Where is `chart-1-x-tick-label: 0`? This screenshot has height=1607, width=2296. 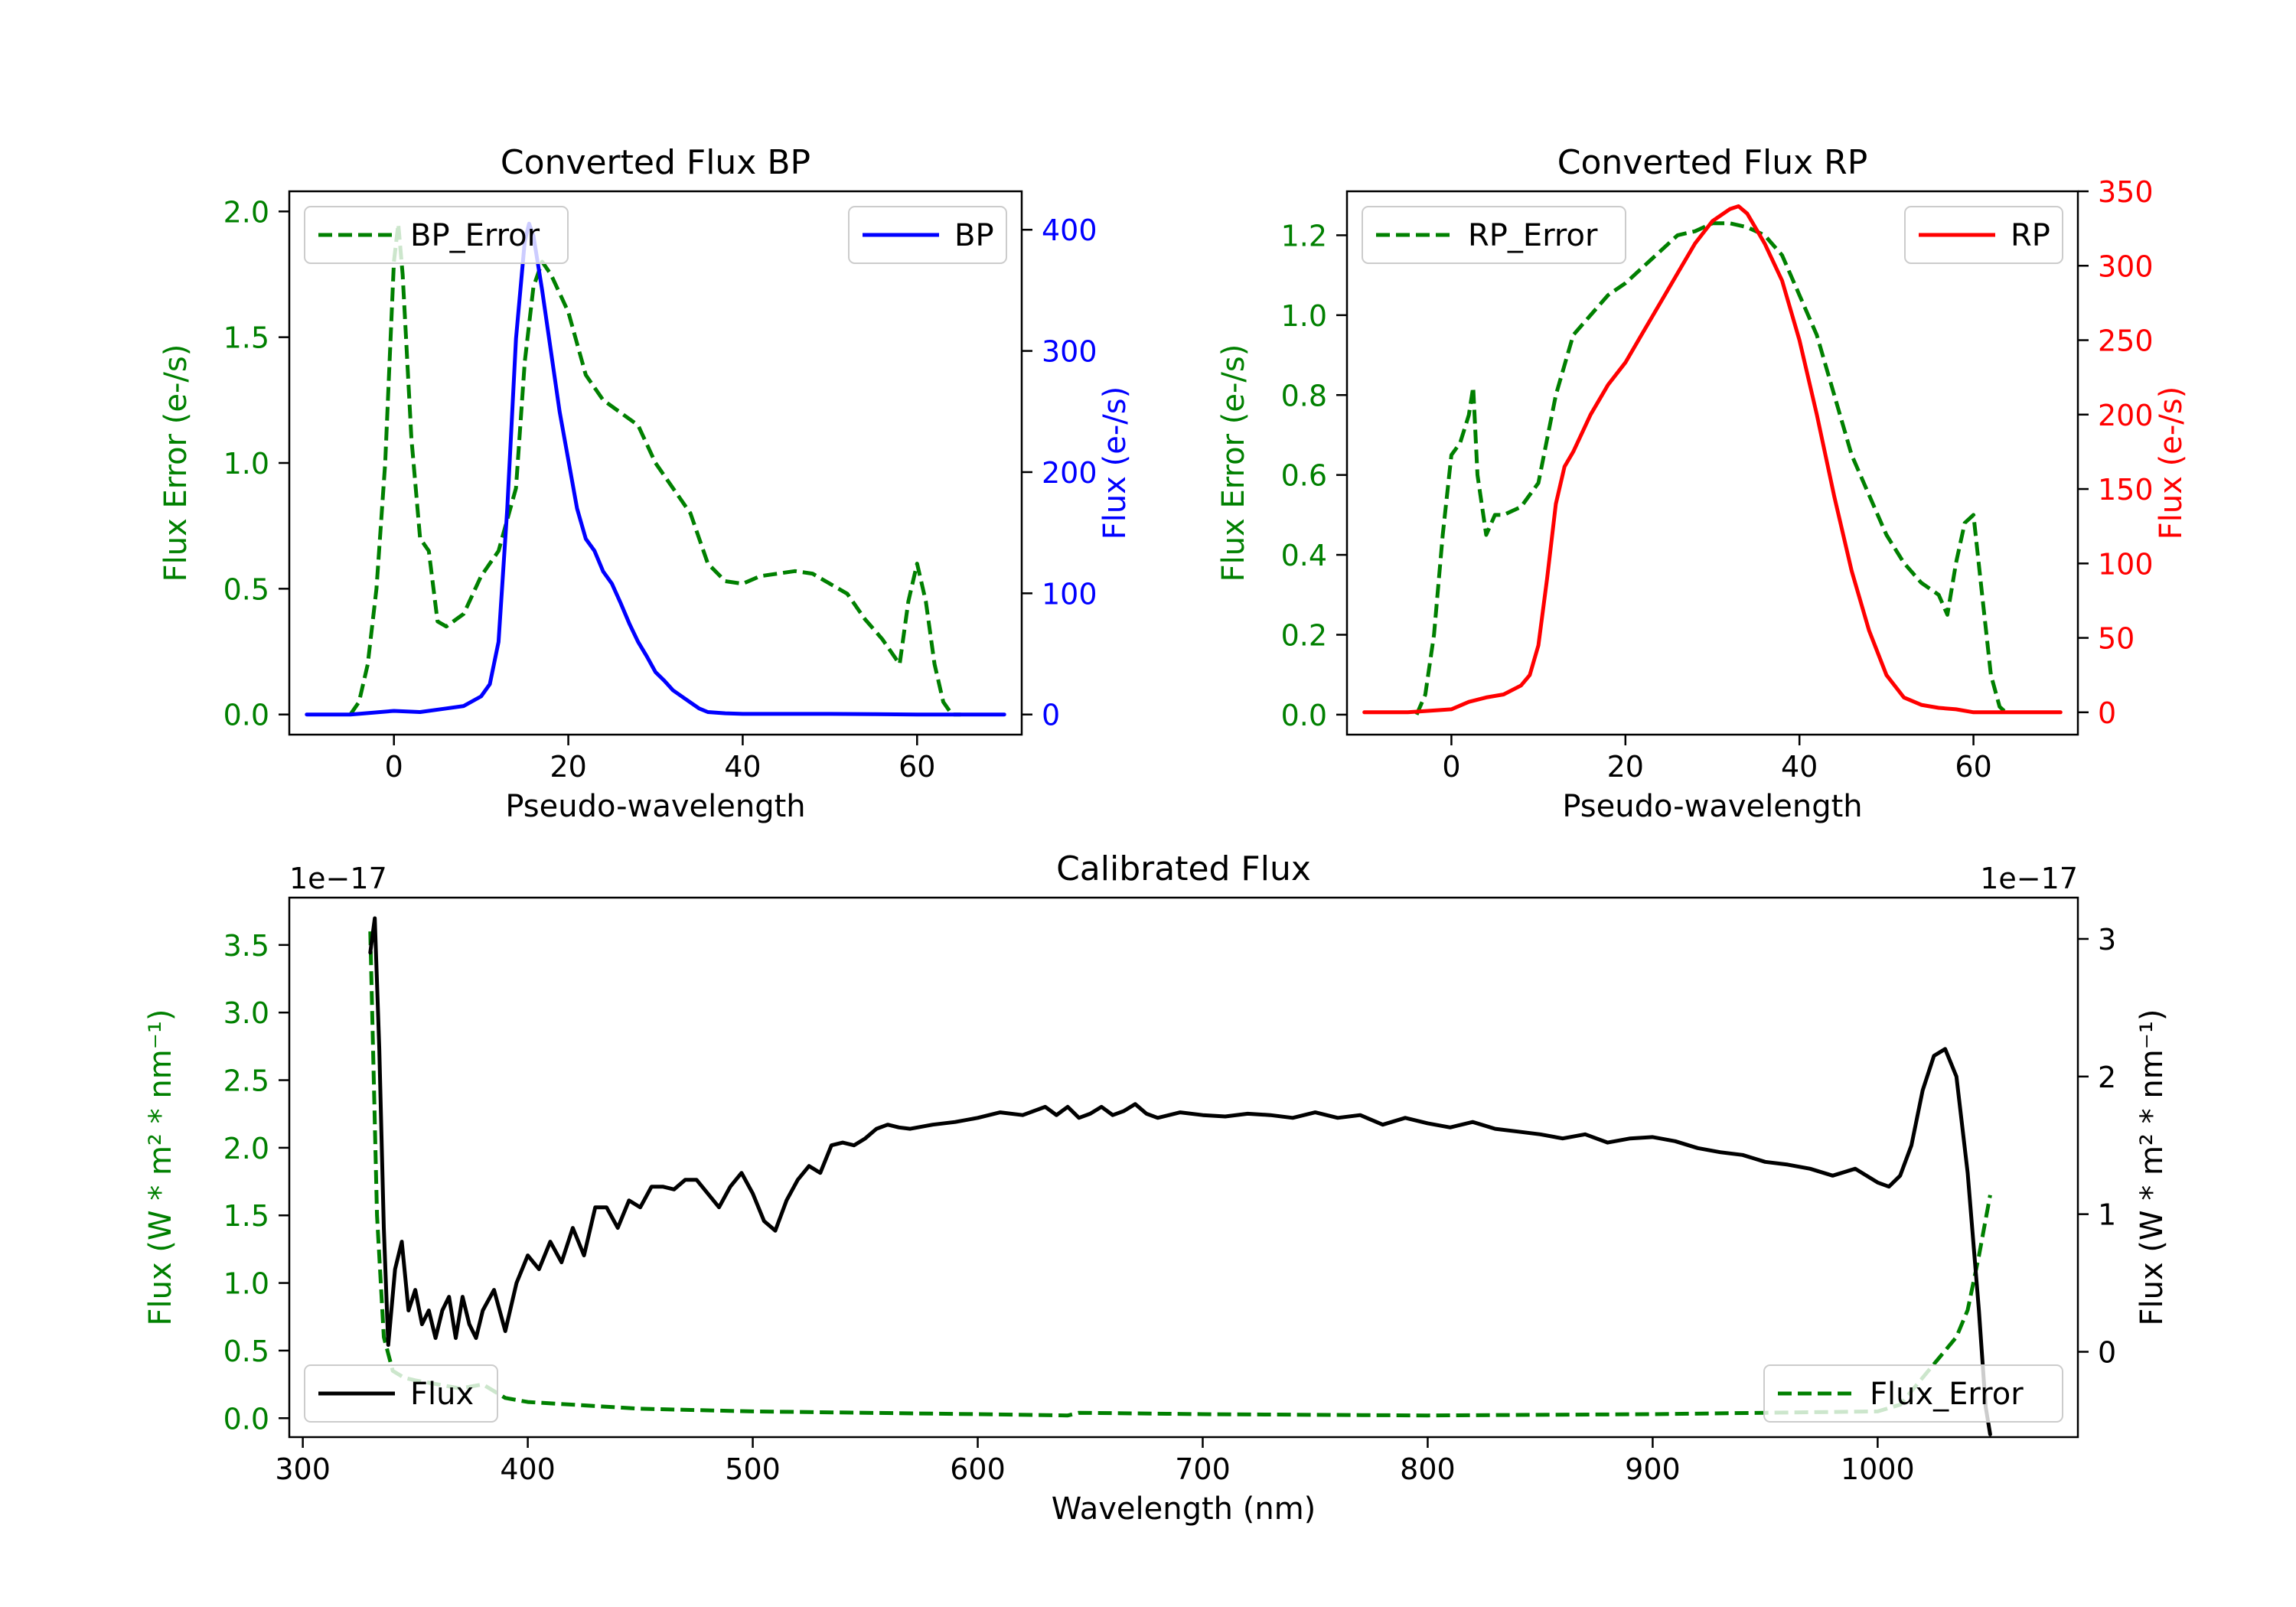 chart-1-x-tick-label: 0 is located at coordinates (1451, 767).